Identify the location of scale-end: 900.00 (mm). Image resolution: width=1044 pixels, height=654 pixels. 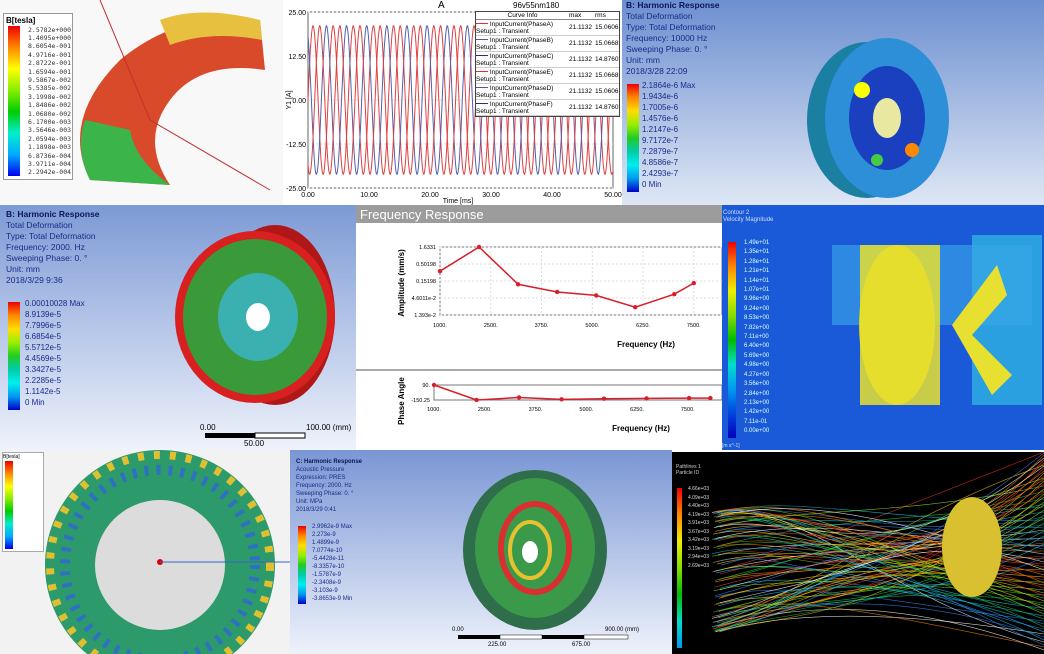
(622, 630).